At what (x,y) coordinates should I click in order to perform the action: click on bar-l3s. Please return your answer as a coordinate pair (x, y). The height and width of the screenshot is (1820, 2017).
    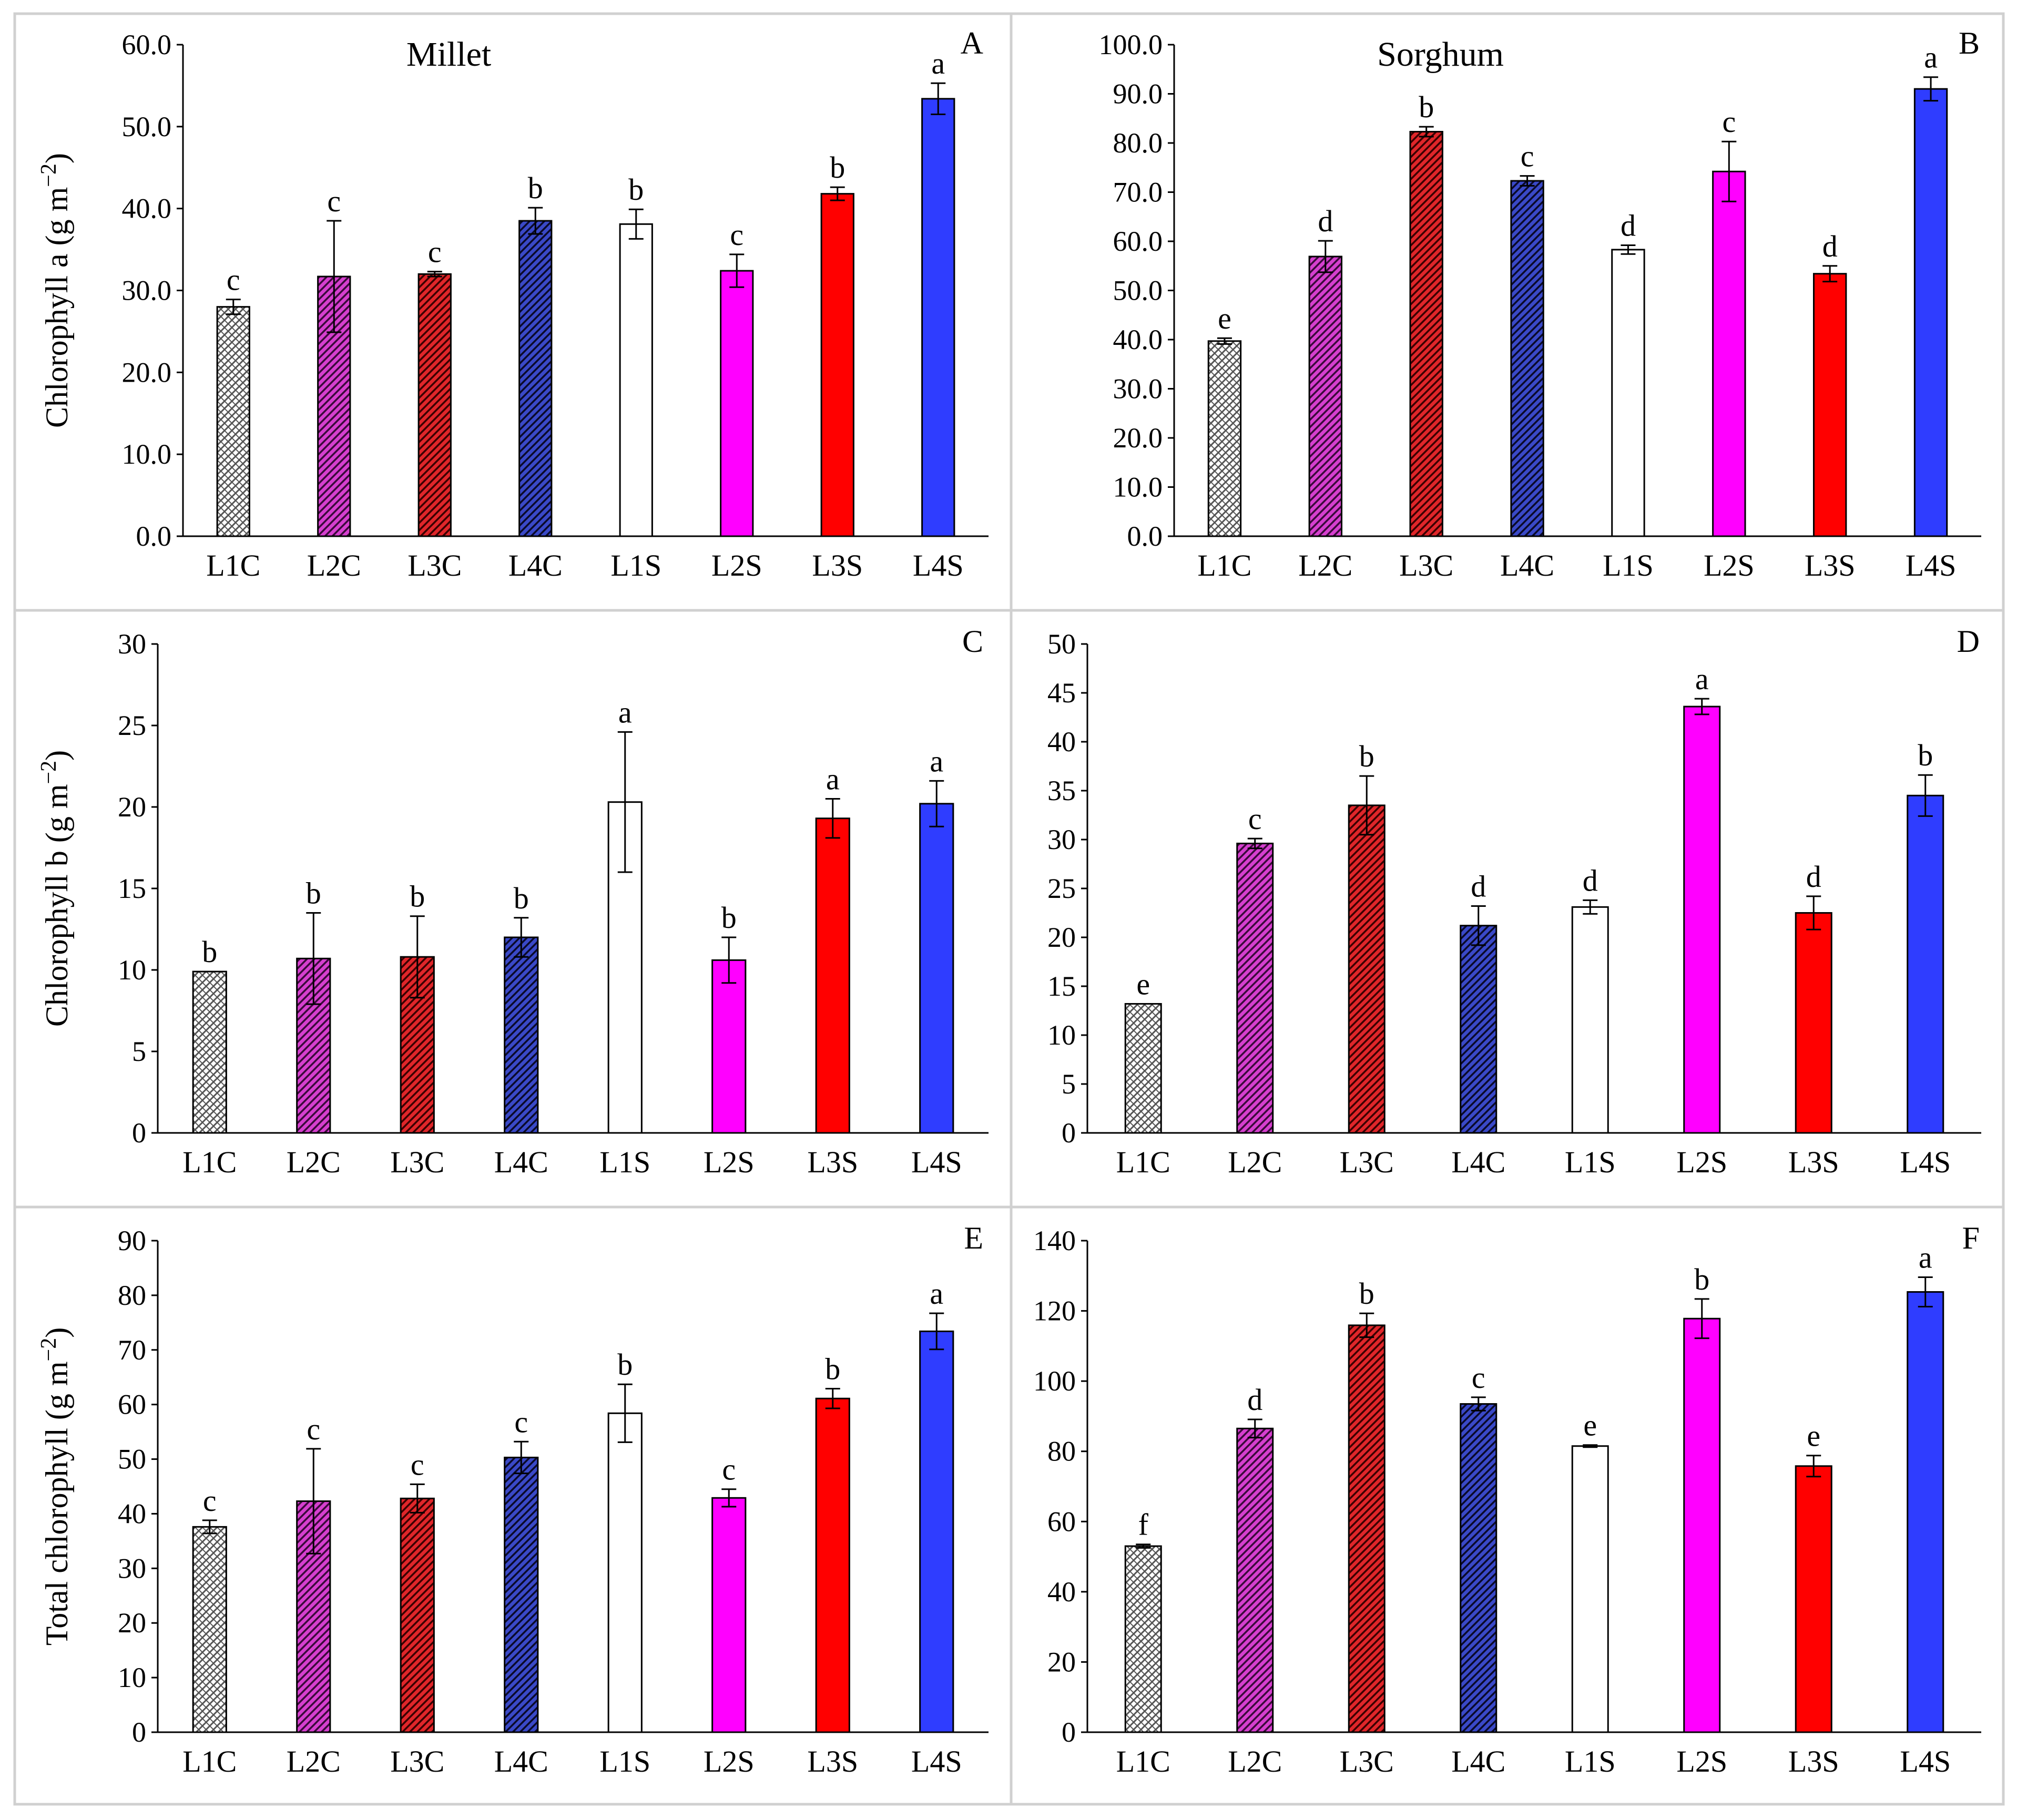
    Looking at the image, I should click on (837, 365).